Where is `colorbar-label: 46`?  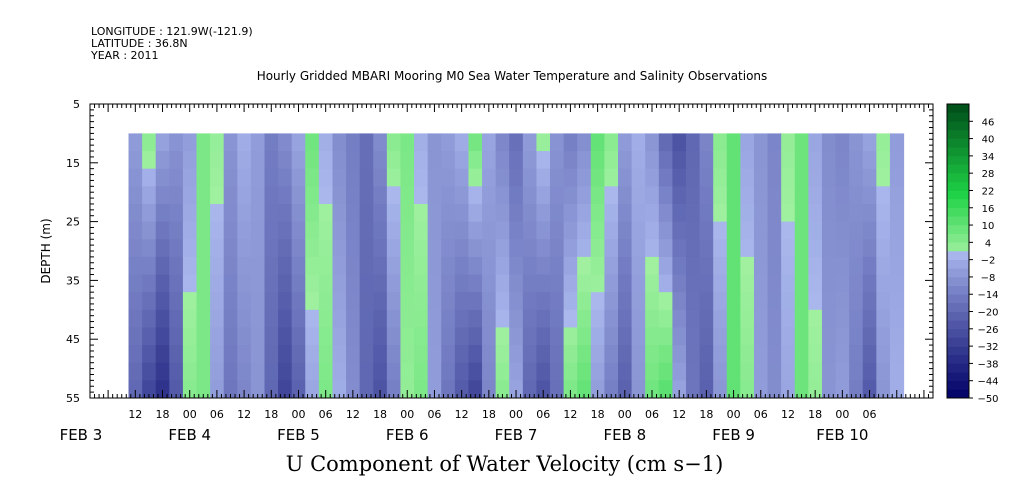 colorbar-label: 46 is located at coordinates (988, 122).